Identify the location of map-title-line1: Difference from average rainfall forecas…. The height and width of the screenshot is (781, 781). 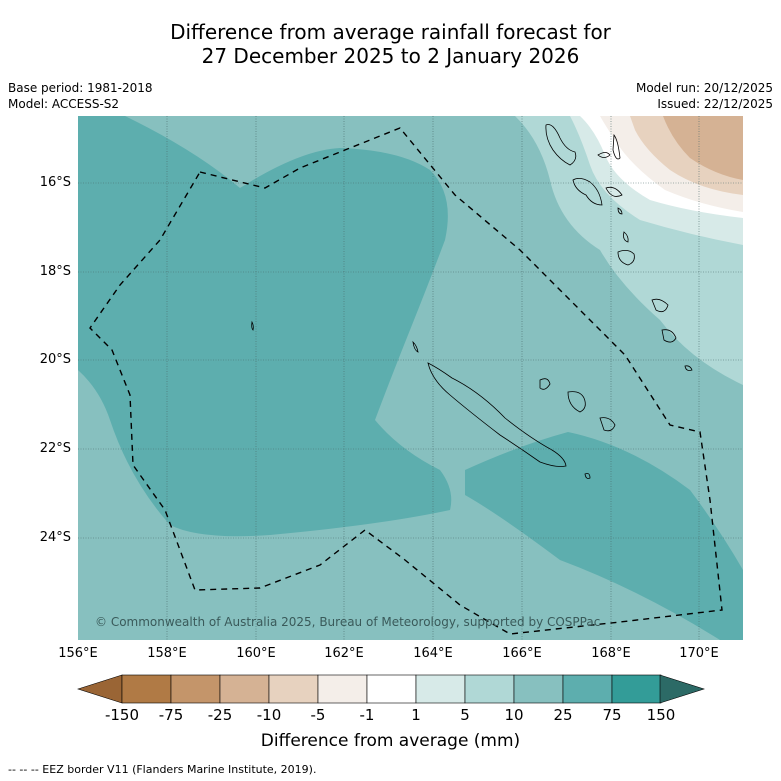
(390, 32).